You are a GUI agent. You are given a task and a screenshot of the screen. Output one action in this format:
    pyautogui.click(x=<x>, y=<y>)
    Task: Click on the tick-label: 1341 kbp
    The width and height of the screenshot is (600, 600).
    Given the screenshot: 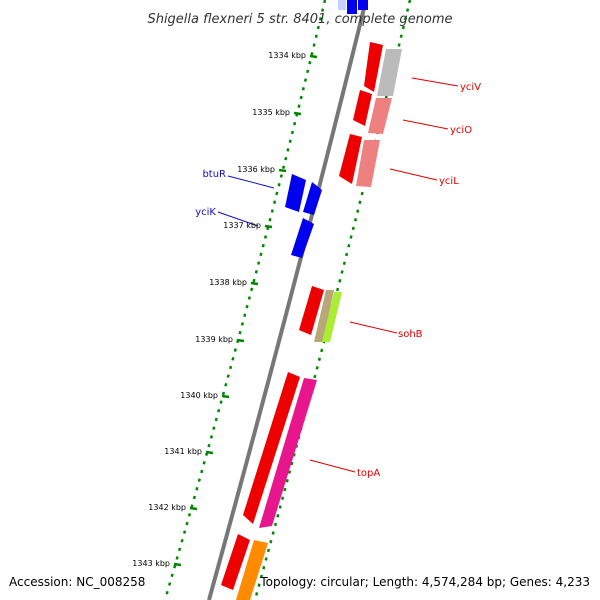 What is the action you would take?
    pyautogui.click(x=183, y=451)
    